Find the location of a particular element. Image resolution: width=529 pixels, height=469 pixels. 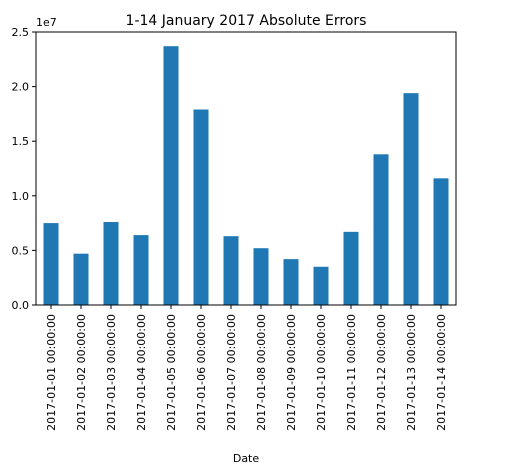

y-tick-label: 2.5 is located at coordinates (21, 32).